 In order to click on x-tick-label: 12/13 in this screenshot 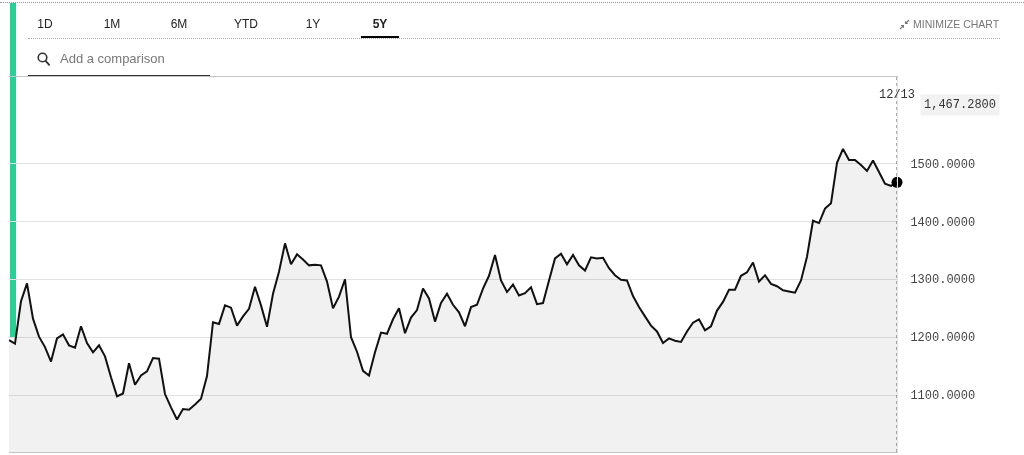, I will do `click(897, 95)`.